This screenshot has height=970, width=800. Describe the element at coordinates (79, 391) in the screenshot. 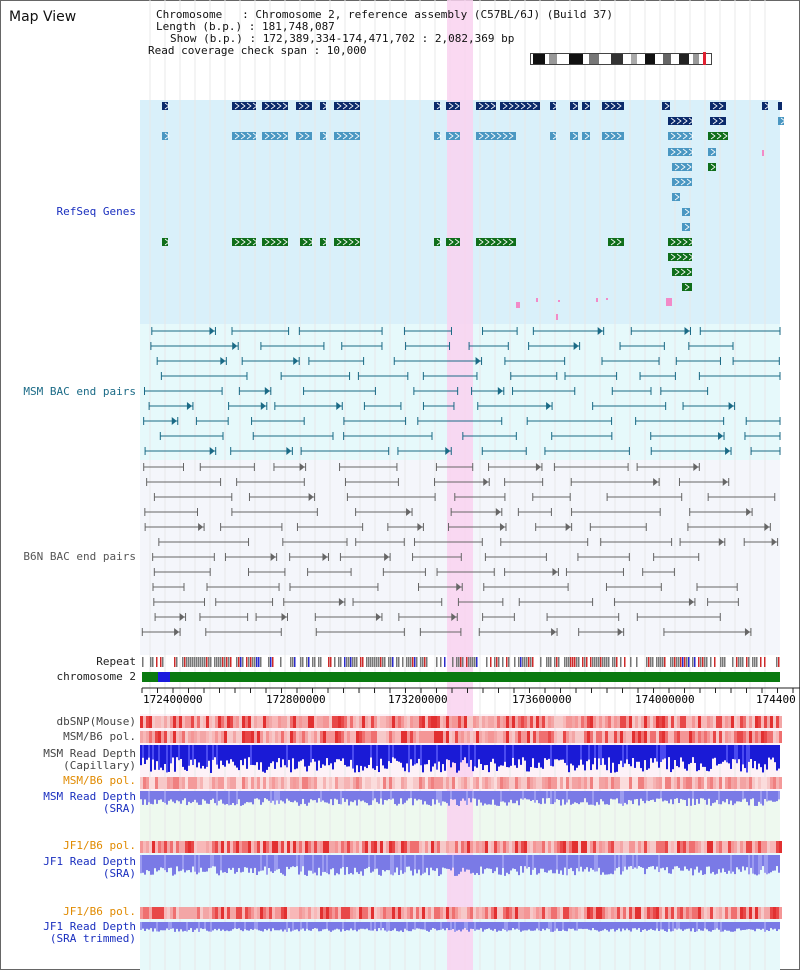

I see `msm-bac-label: MSM BAC end pairs` at that location.